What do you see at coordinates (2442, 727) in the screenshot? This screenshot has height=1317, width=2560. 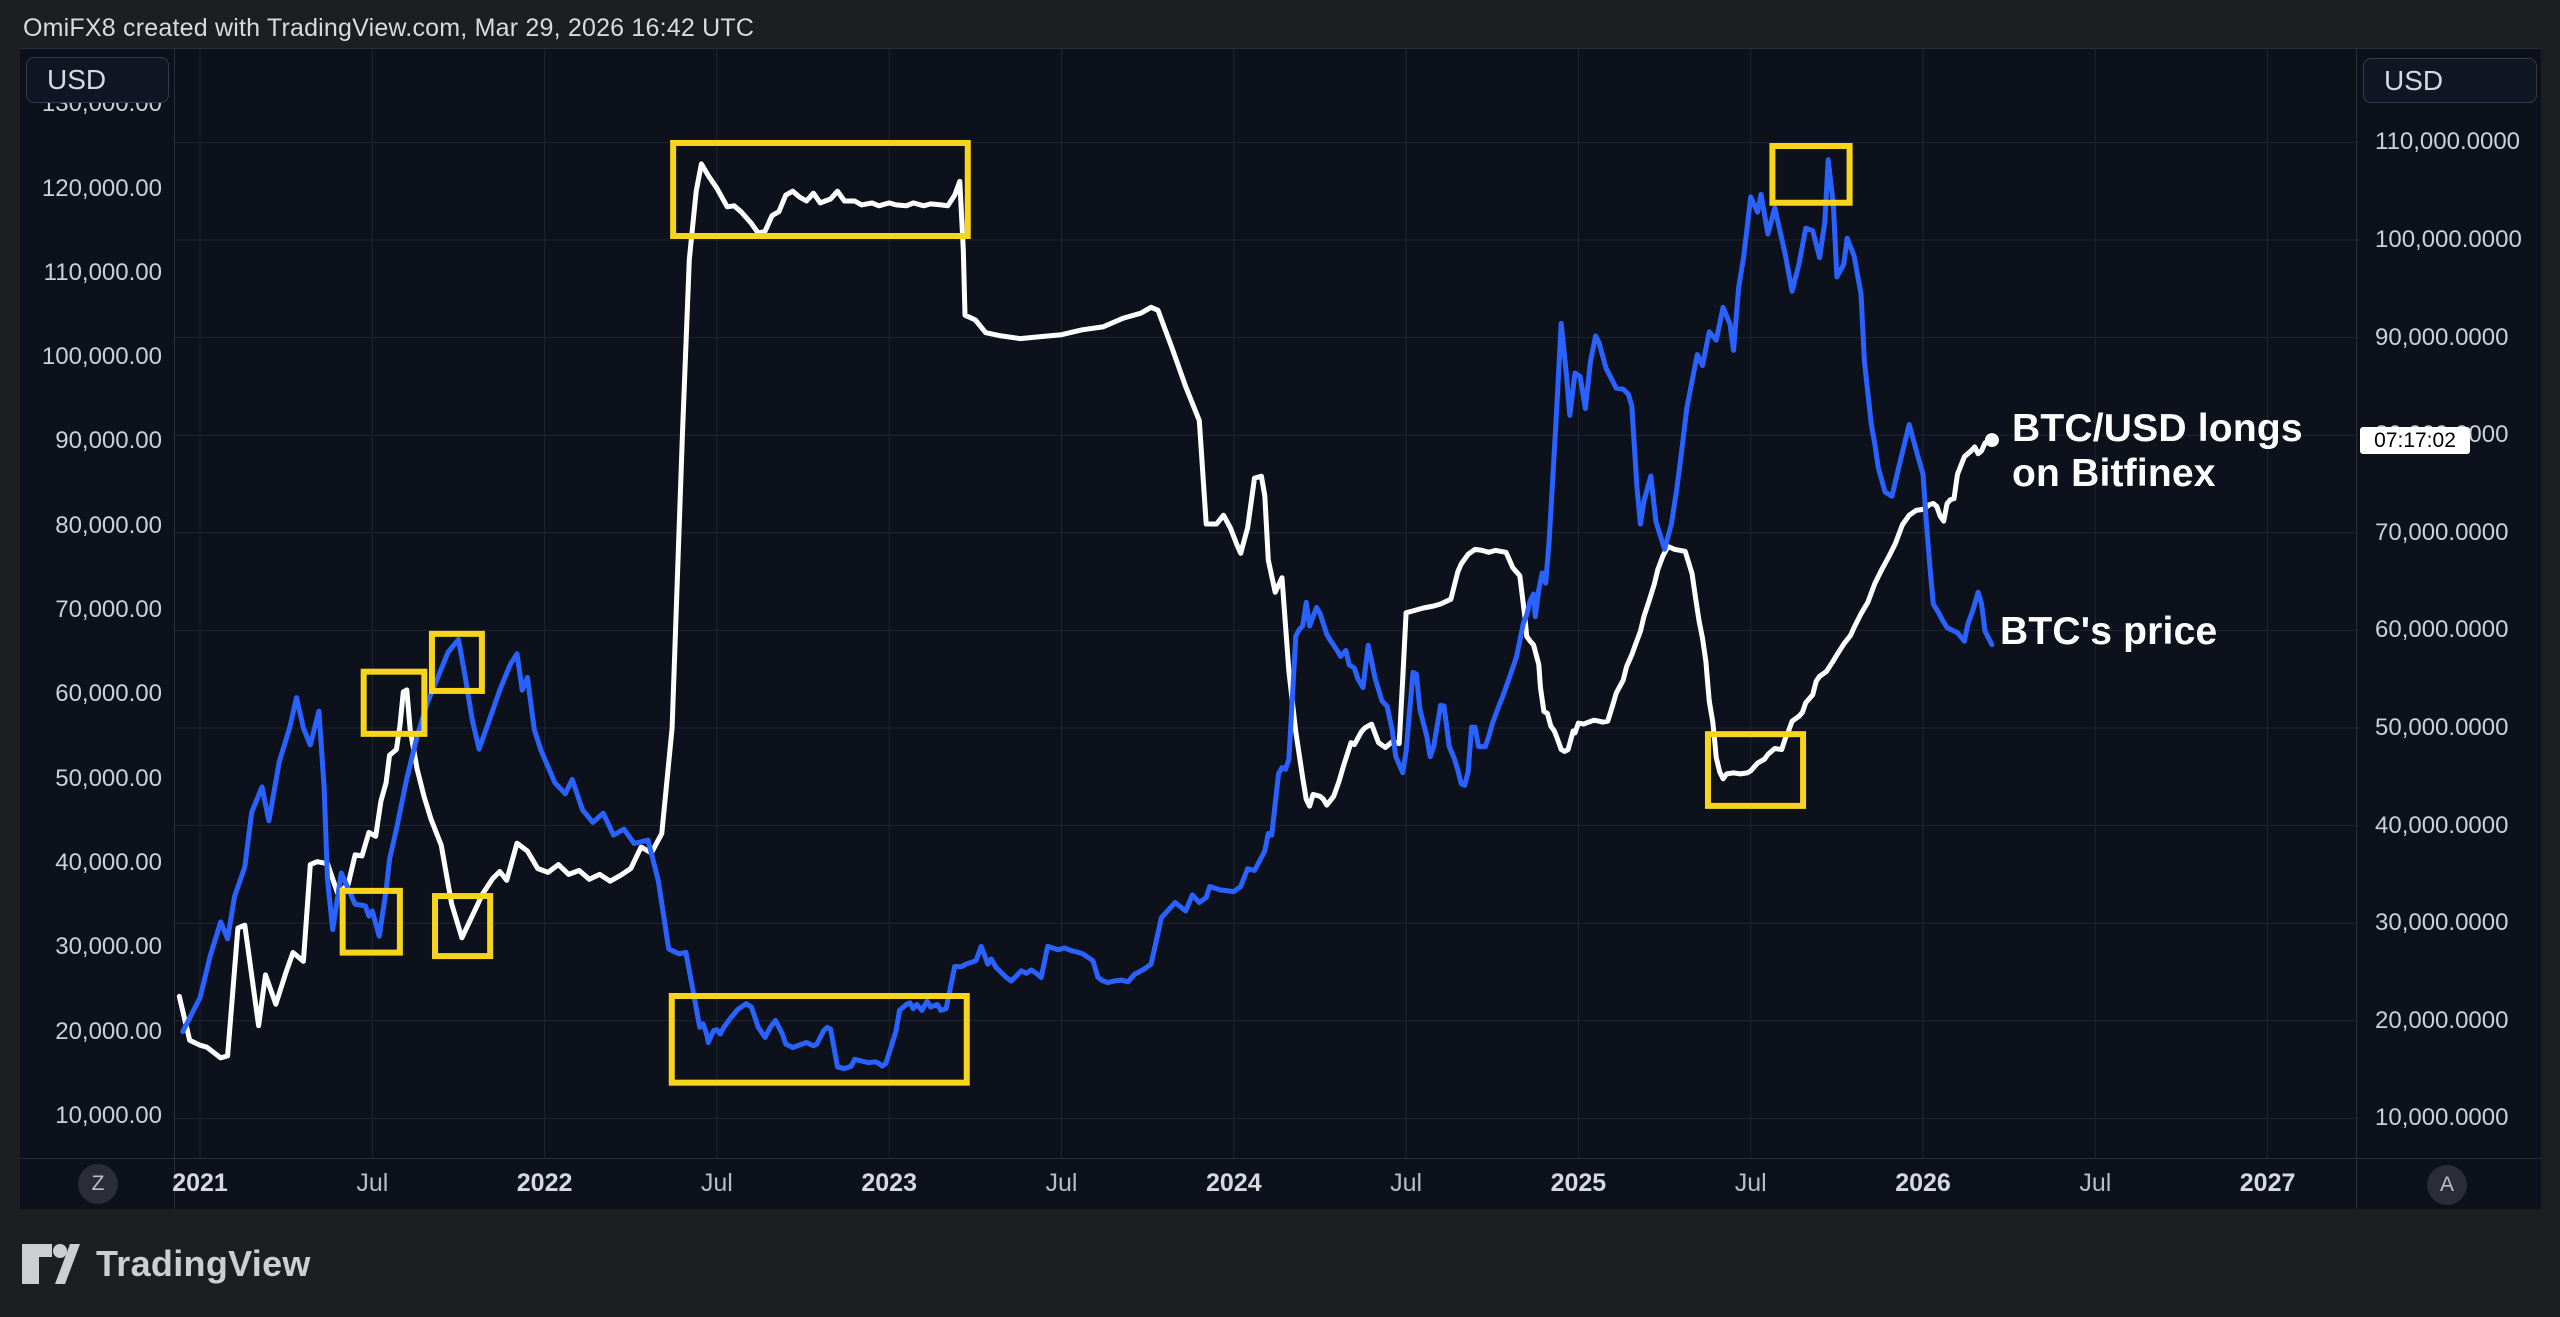 I see `right-axis-tick-label: 50,000.0000` at bounding box center [2442, 727].